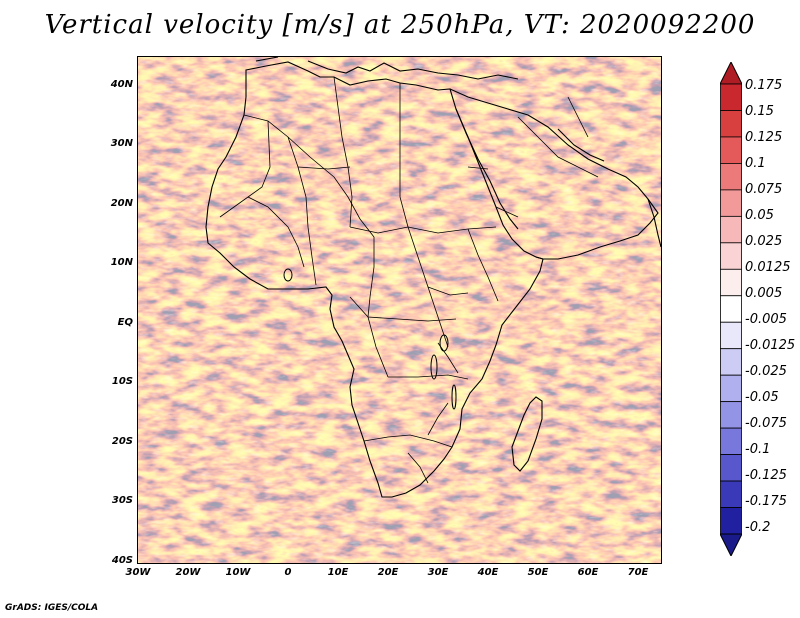 The width and height of the screenshot is (800, 618). Describe the element at coordinates (387, 68) in the screenshot. I see `mediterranean-north-coastline` at that location.